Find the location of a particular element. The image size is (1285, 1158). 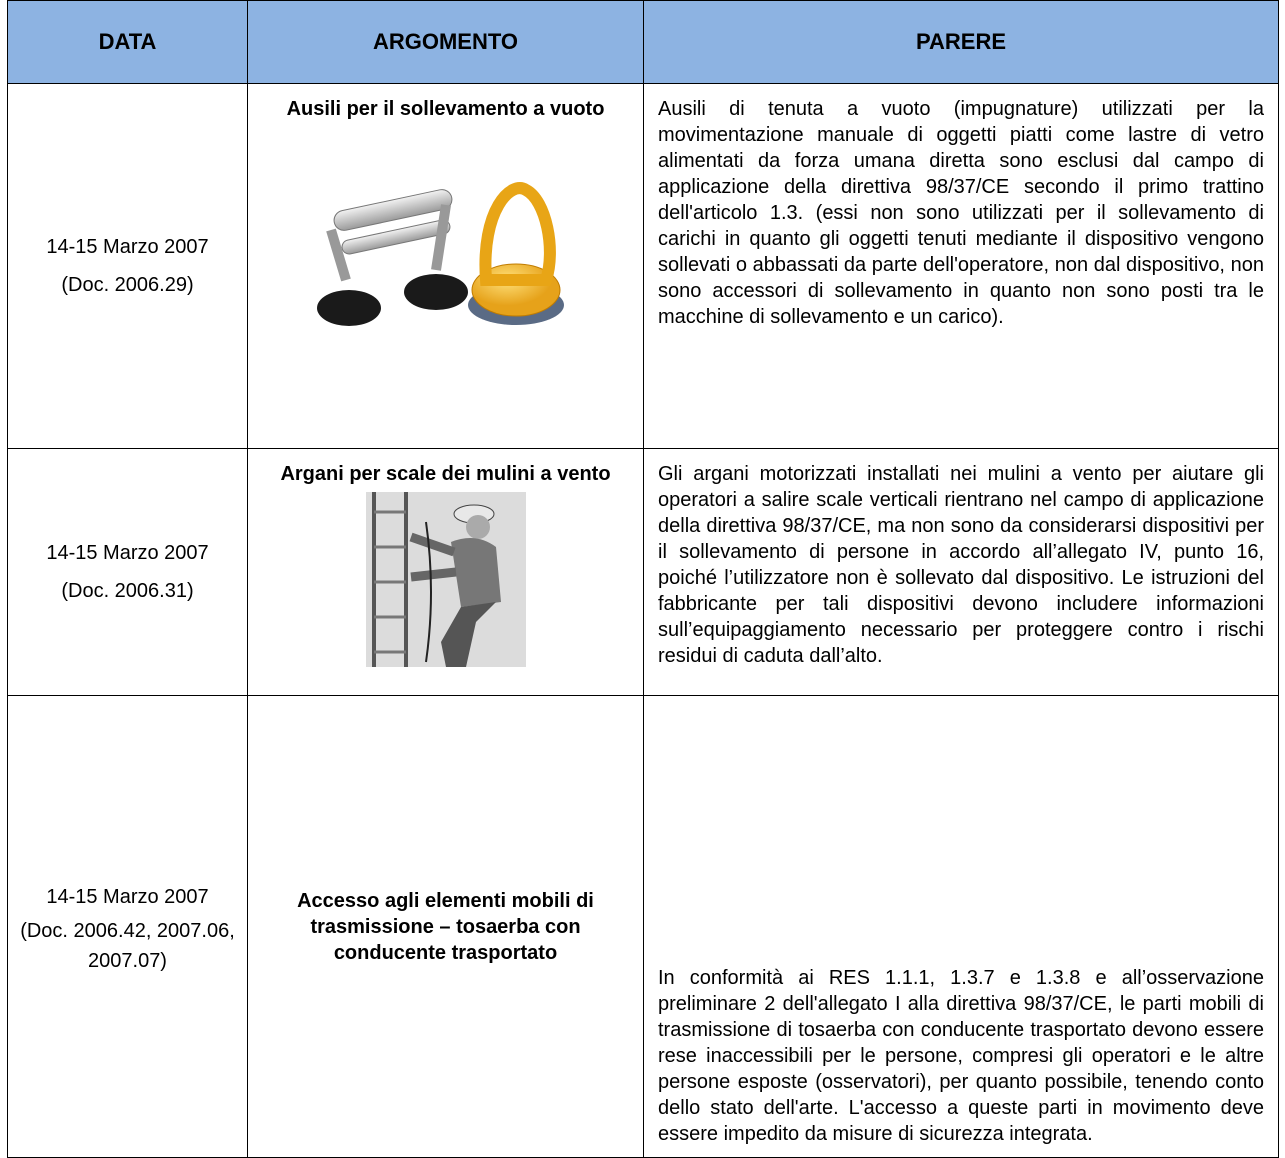

doc-ref: (Doc. 2006.42, 2007.06, 2007.07) is located at coordinates (127, 945).